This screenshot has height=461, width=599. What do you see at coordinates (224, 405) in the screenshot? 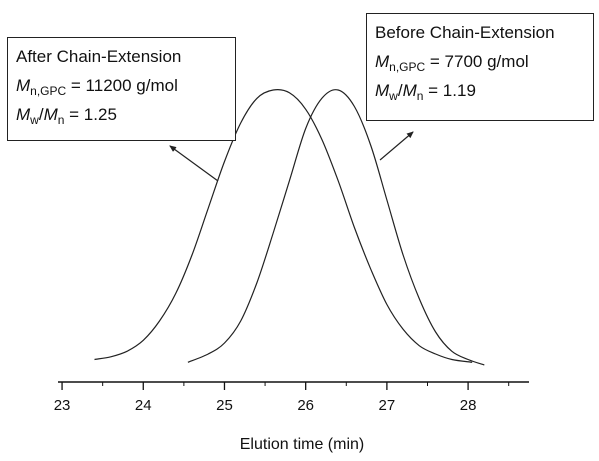
I see `x-tick-label: 25` at bounding box center [224, 405].